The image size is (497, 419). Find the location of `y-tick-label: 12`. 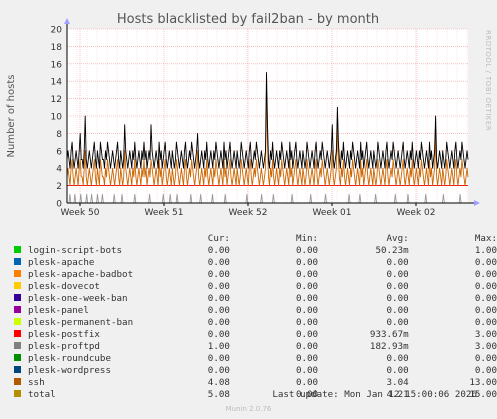

y-tick-label: 12 is located at coordinates (56, 100).